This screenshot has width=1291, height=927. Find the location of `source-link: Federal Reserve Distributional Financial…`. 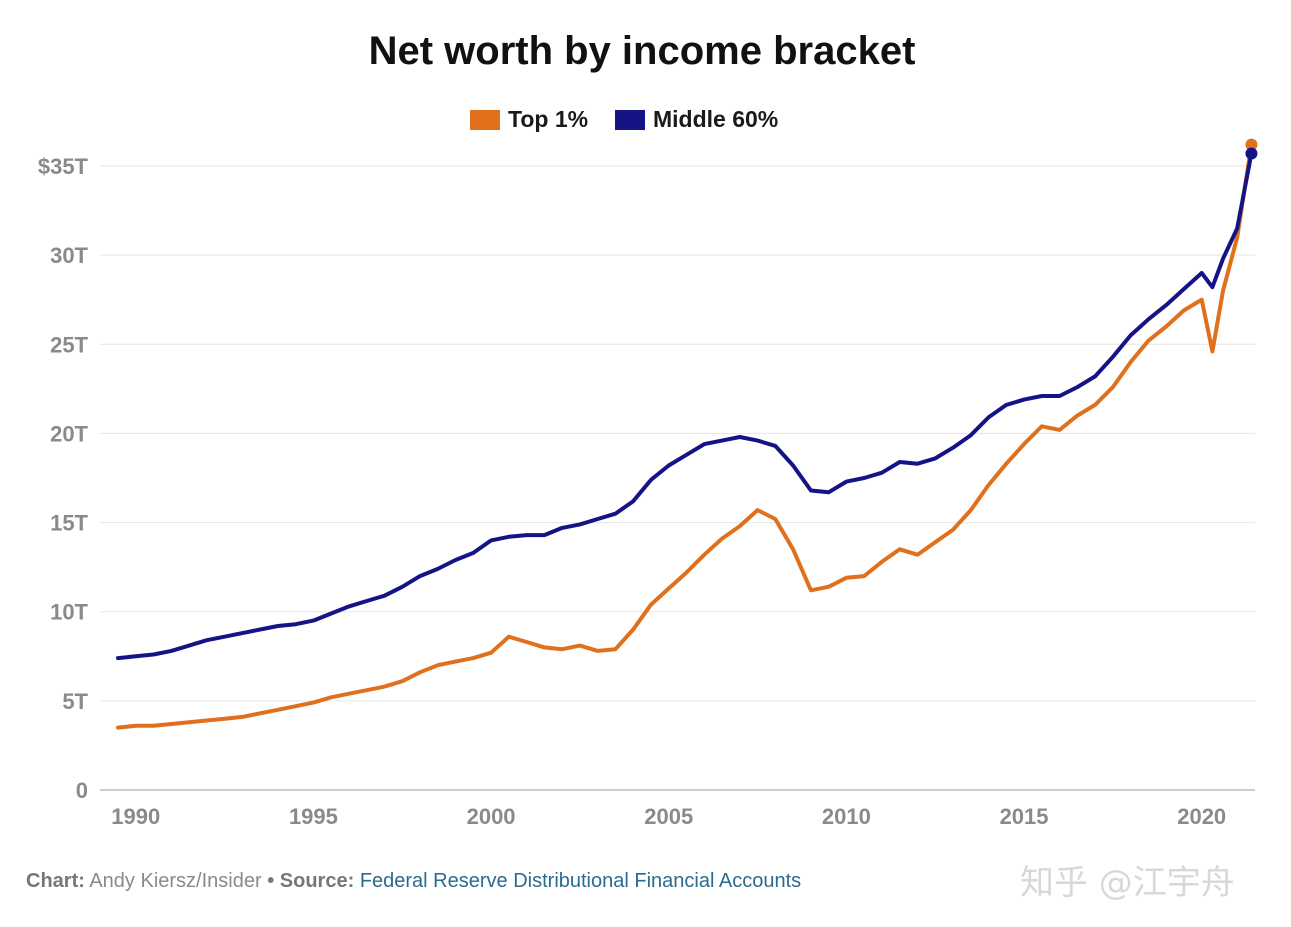

source-link: Federal Reserve Distributional Financial… is located at coordinates (580, 881).